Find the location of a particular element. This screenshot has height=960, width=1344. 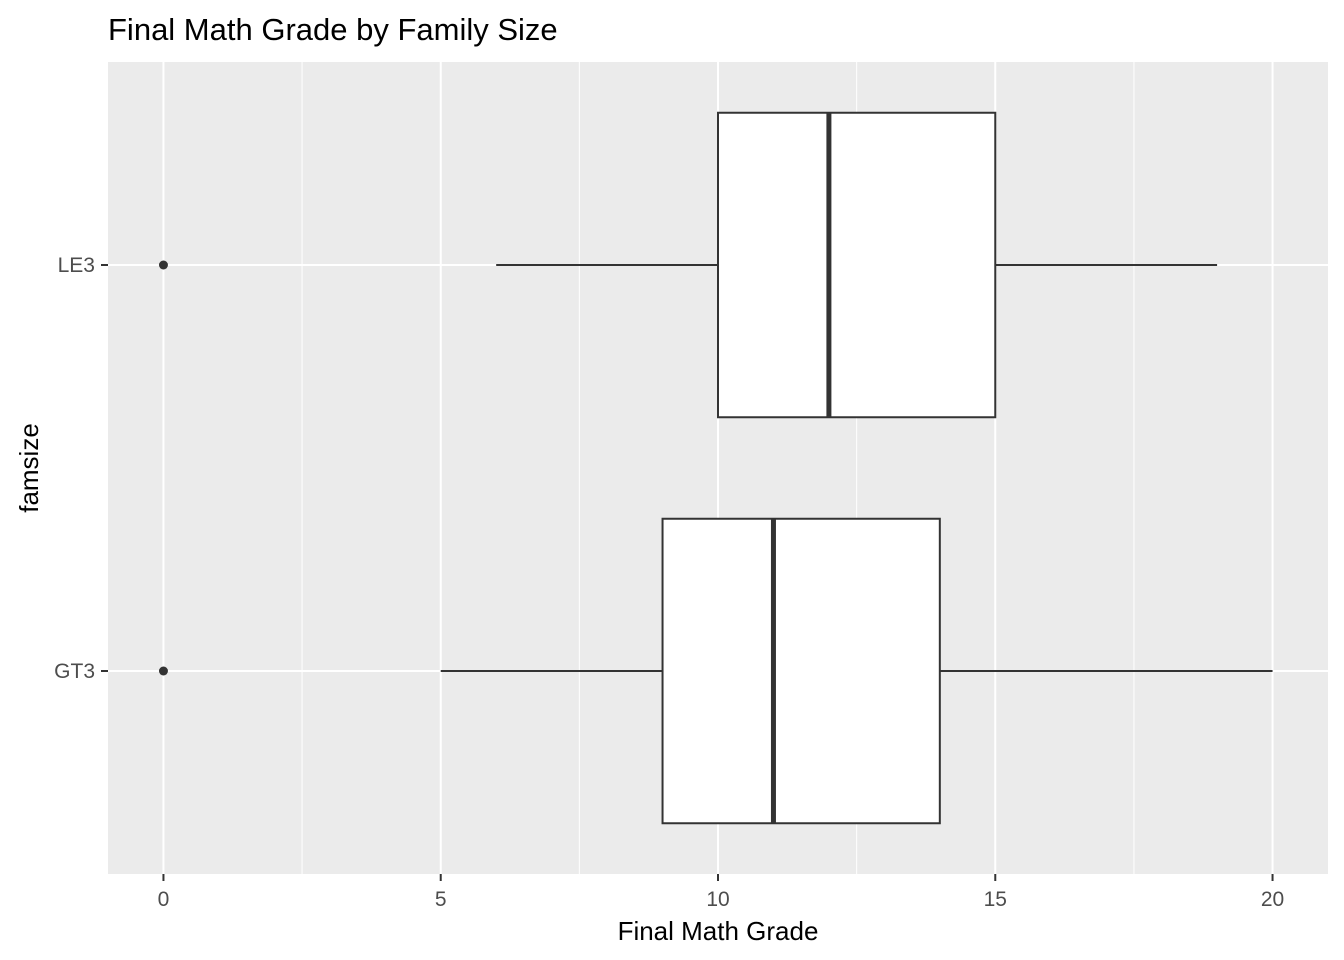

y-axis: LE3 GT3 is located at coordinates (81, 468).